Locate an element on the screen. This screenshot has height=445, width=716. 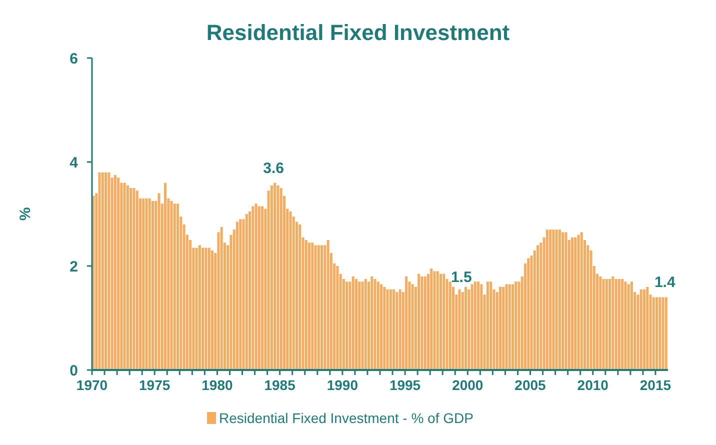
y-tick-label: 6 is located at coordinates (74, 59).